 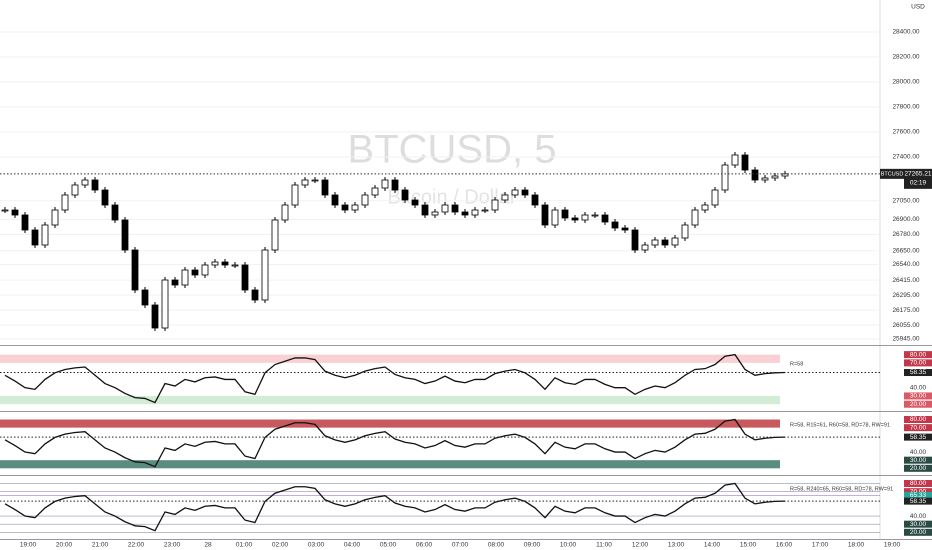 I want to click on time-label: 08:00, so click(x=496, y=545).